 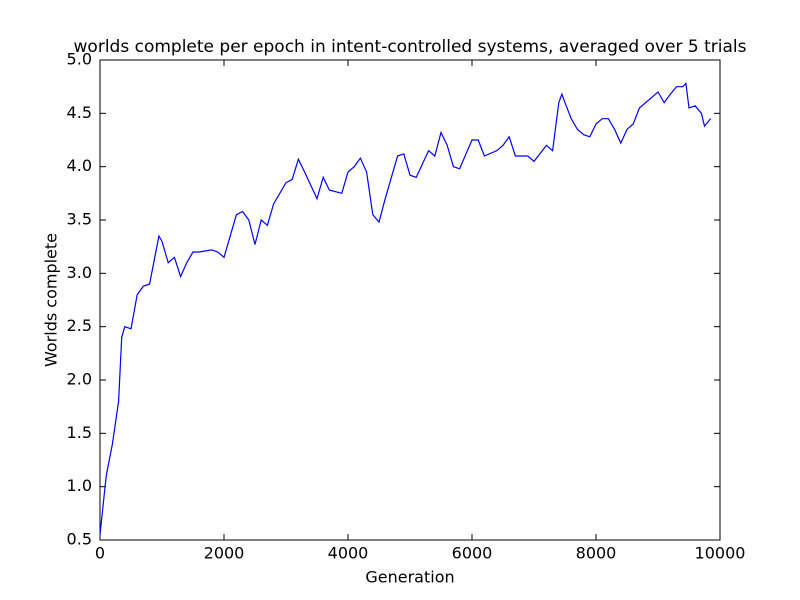 What do you see at coordinates (51, 300) in the screenshot?
I see `y-axis-label: Worlds complete` at bounding box center [51, 300].